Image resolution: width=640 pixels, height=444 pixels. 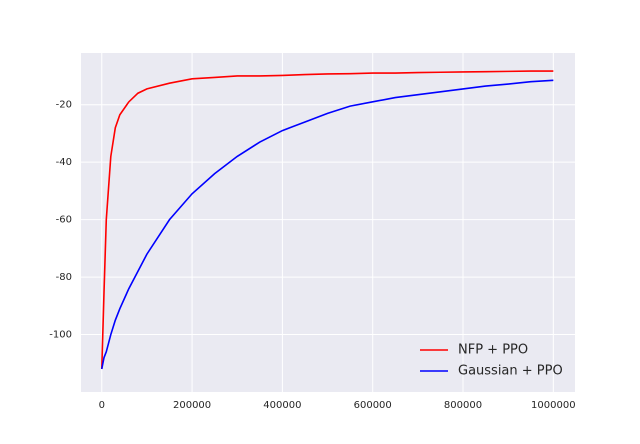 What do you see at coordinates (493, 350) in the screenshot?
I see `legend-label: NFP + PPO` at bounding box center [493, 350].